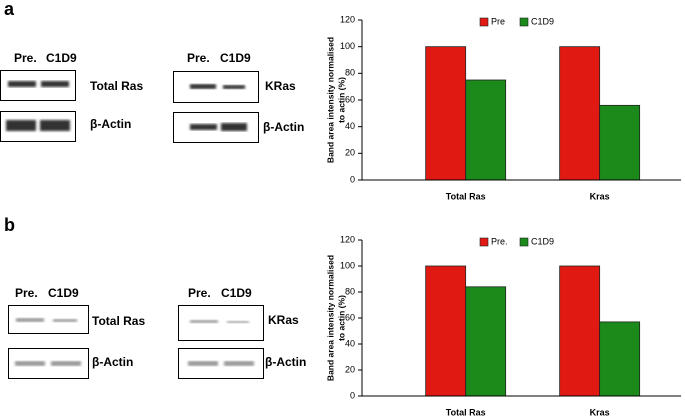 The width and height of the screenshot is (685, 417). Describe the element at coordinates (498, 21) in the screenshot. I see `legend-label: Pre` at that location.